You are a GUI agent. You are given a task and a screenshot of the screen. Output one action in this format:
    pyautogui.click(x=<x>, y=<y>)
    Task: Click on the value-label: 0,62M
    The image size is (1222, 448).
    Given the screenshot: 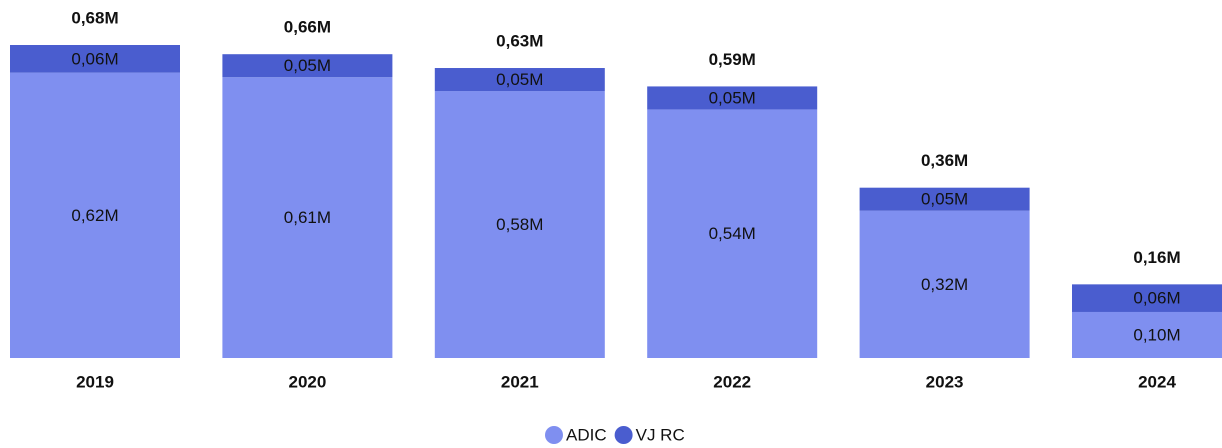 What is the action you would take?
    pyautogui.click(x=94, y=215)
    